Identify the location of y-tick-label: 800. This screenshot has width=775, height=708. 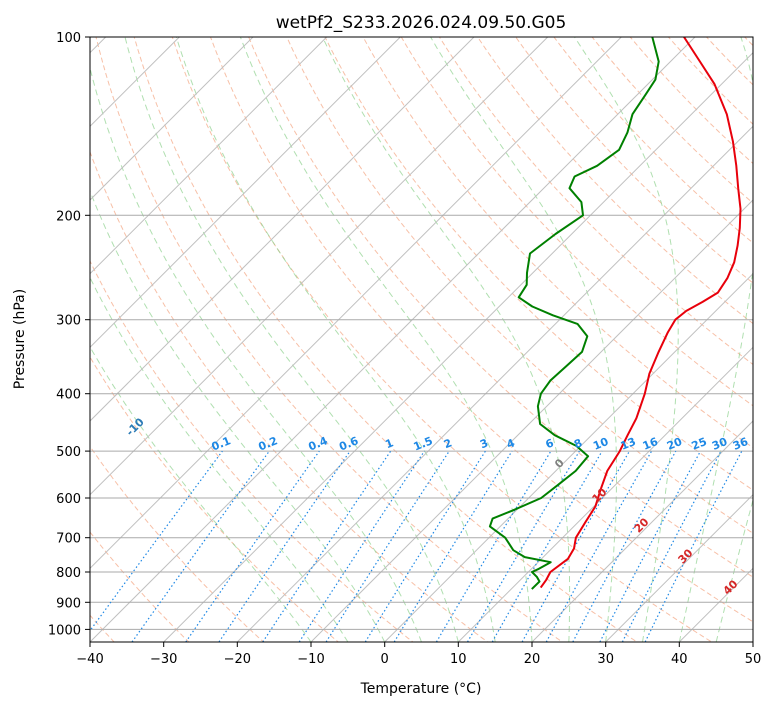
(68, 573).